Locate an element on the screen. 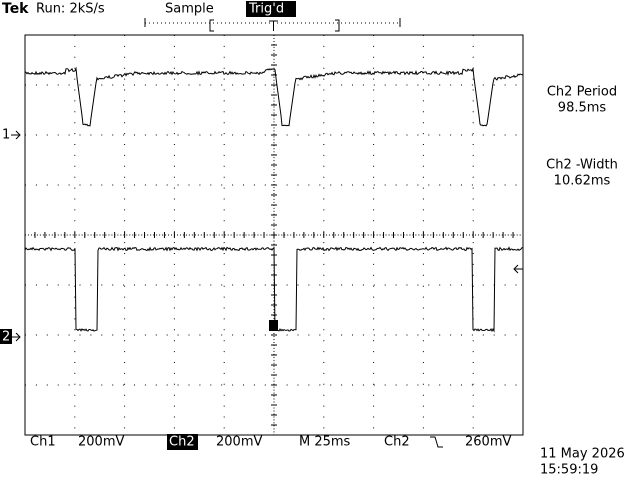 Image resolution: width=640 pixels, height=480 pixels. acquisition-mode: Sample is located at coordinates (189, 9).